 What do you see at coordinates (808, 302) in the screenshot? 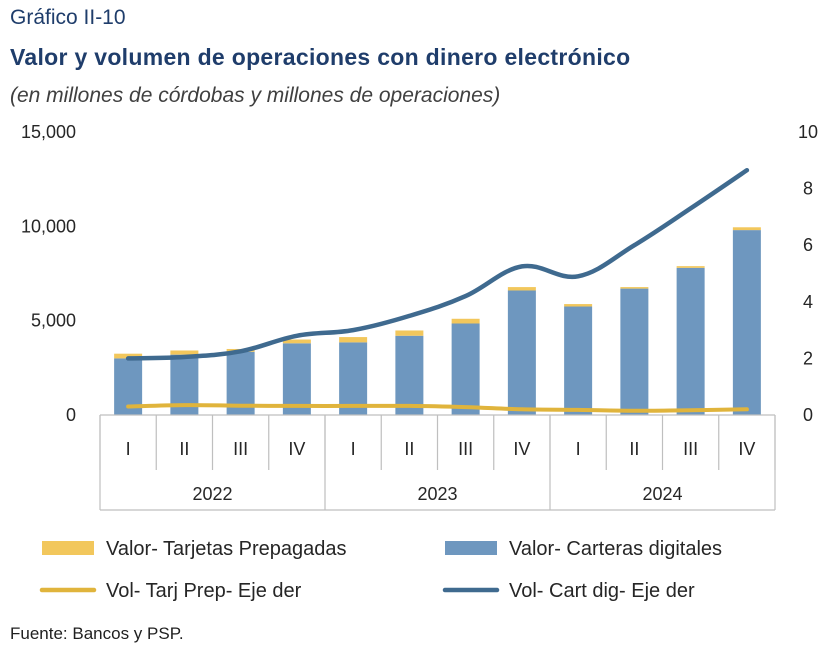
I see `y-right-tick-label: 4` at bounding box center [808, 302].